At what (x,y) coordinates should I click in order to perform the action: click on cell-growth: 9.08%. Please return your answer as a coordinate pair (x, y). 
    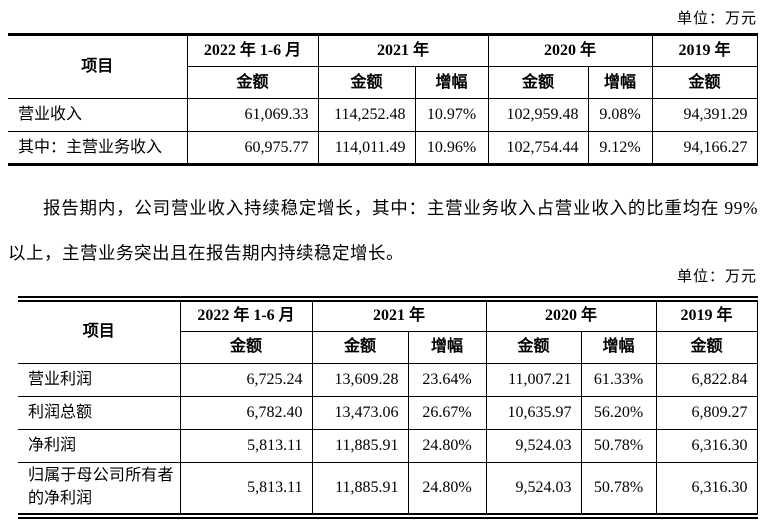
    Looking at the image, I should click on (620, 115).